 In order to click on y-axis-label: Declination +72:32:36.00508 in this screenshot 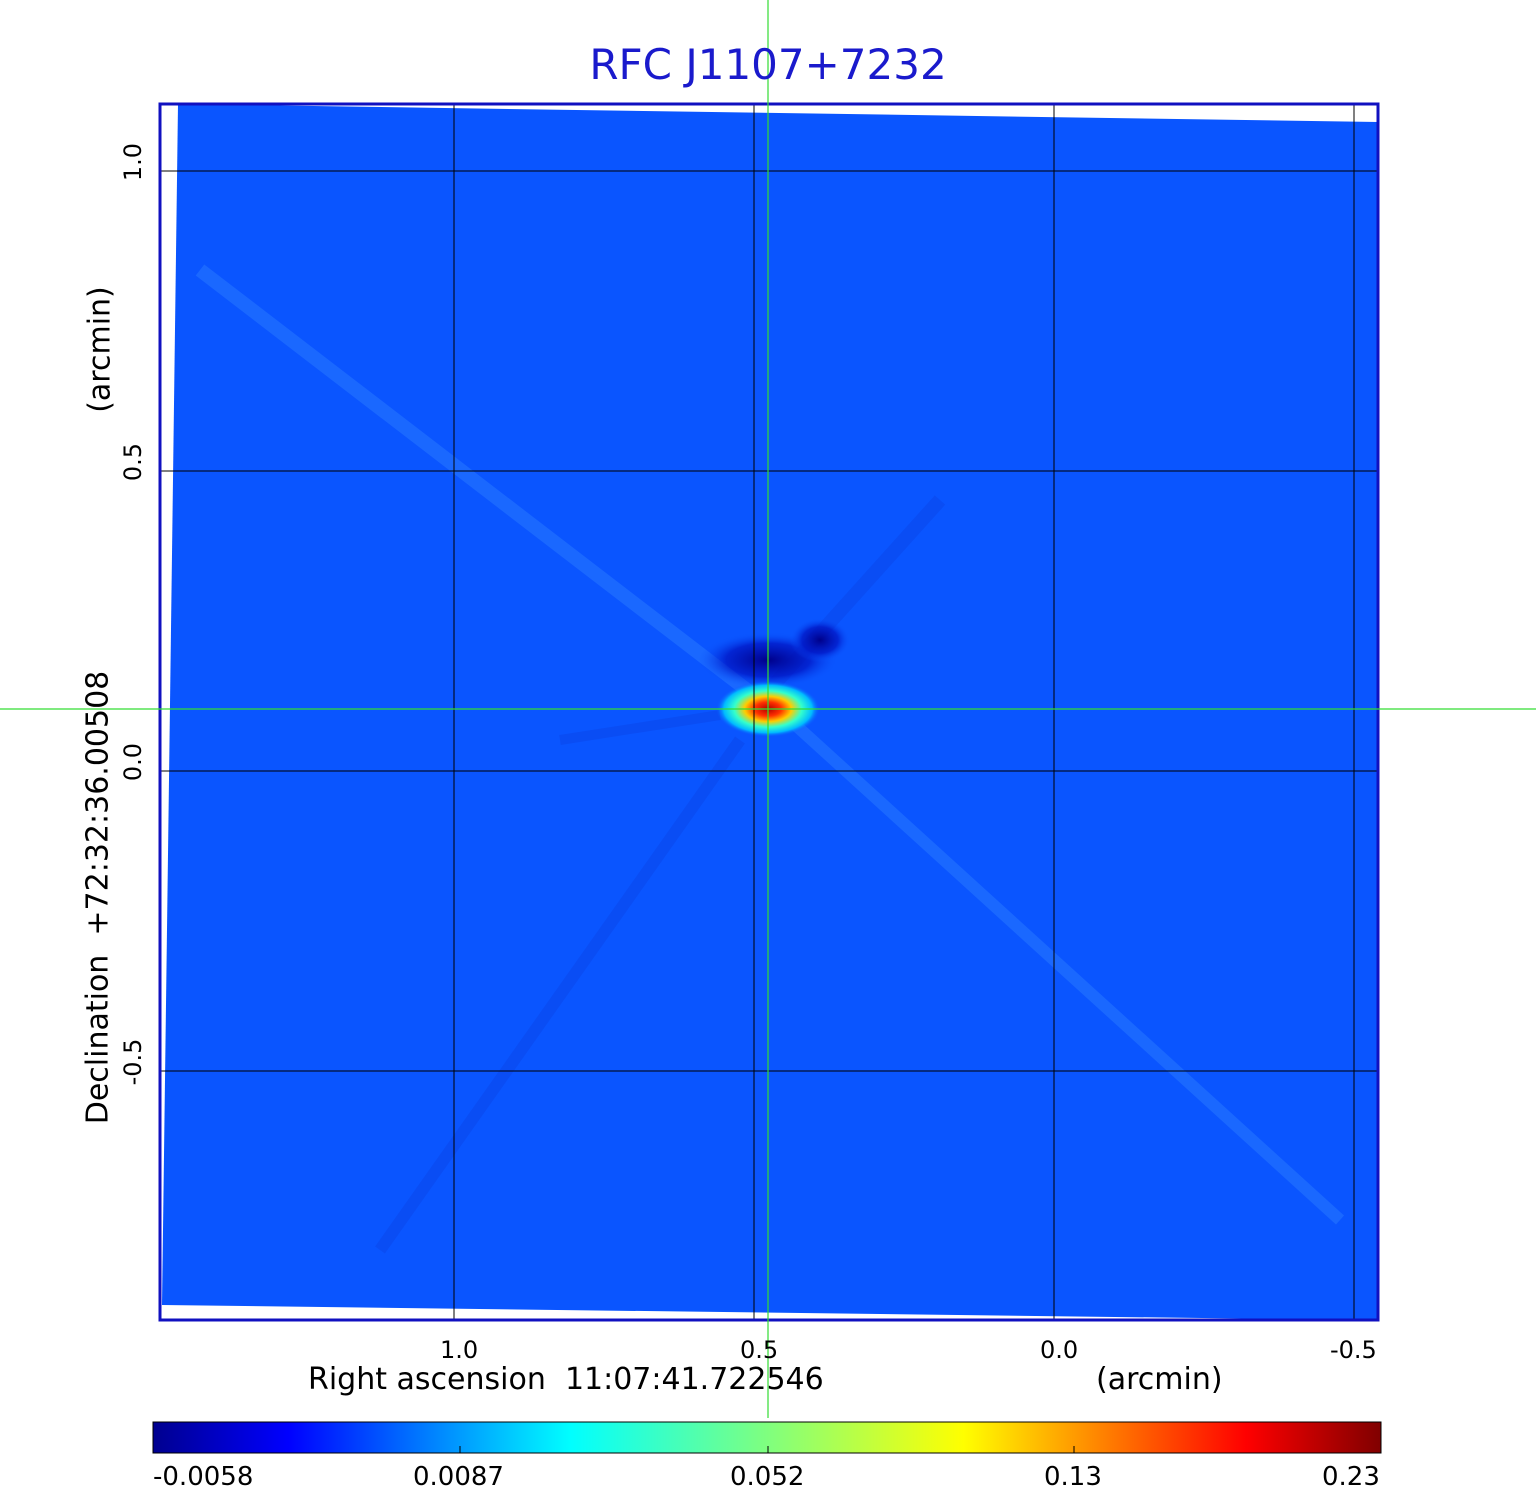, I will do `click(98, 898)`.